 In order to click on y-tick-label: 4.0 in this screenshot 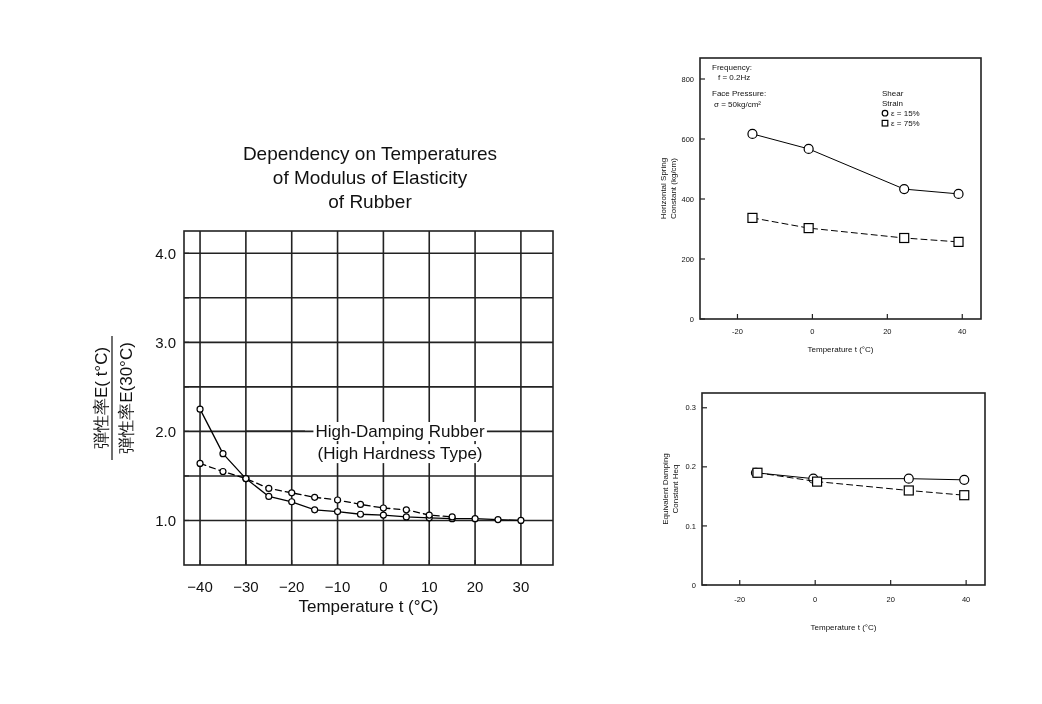, I will do `click(165, 253)`.